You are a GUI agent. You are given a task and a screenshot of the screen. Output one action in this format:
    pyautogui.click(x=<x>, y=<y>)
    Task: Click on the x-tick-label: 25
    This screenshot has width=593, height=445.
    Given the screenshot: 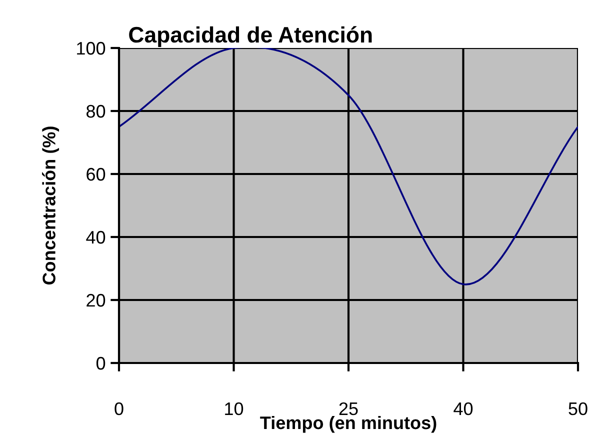 What is the action you would take?
    pyautogui.click(x=348, y=409)
    